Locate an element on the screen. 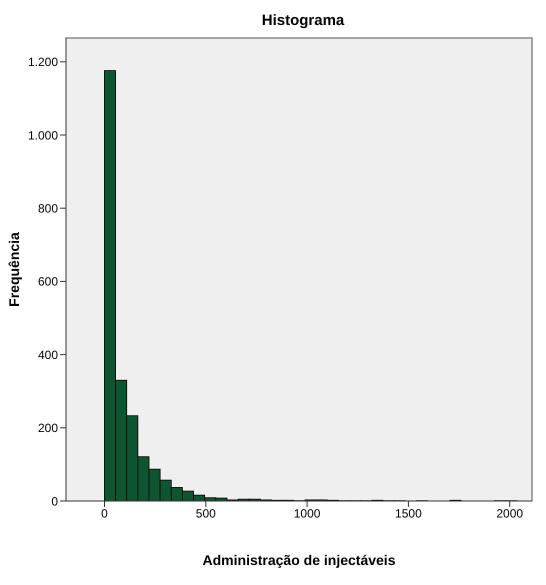 This screenshot has width=546, height=585. y-tick-label: 600 is located at coordinates (48, 281).